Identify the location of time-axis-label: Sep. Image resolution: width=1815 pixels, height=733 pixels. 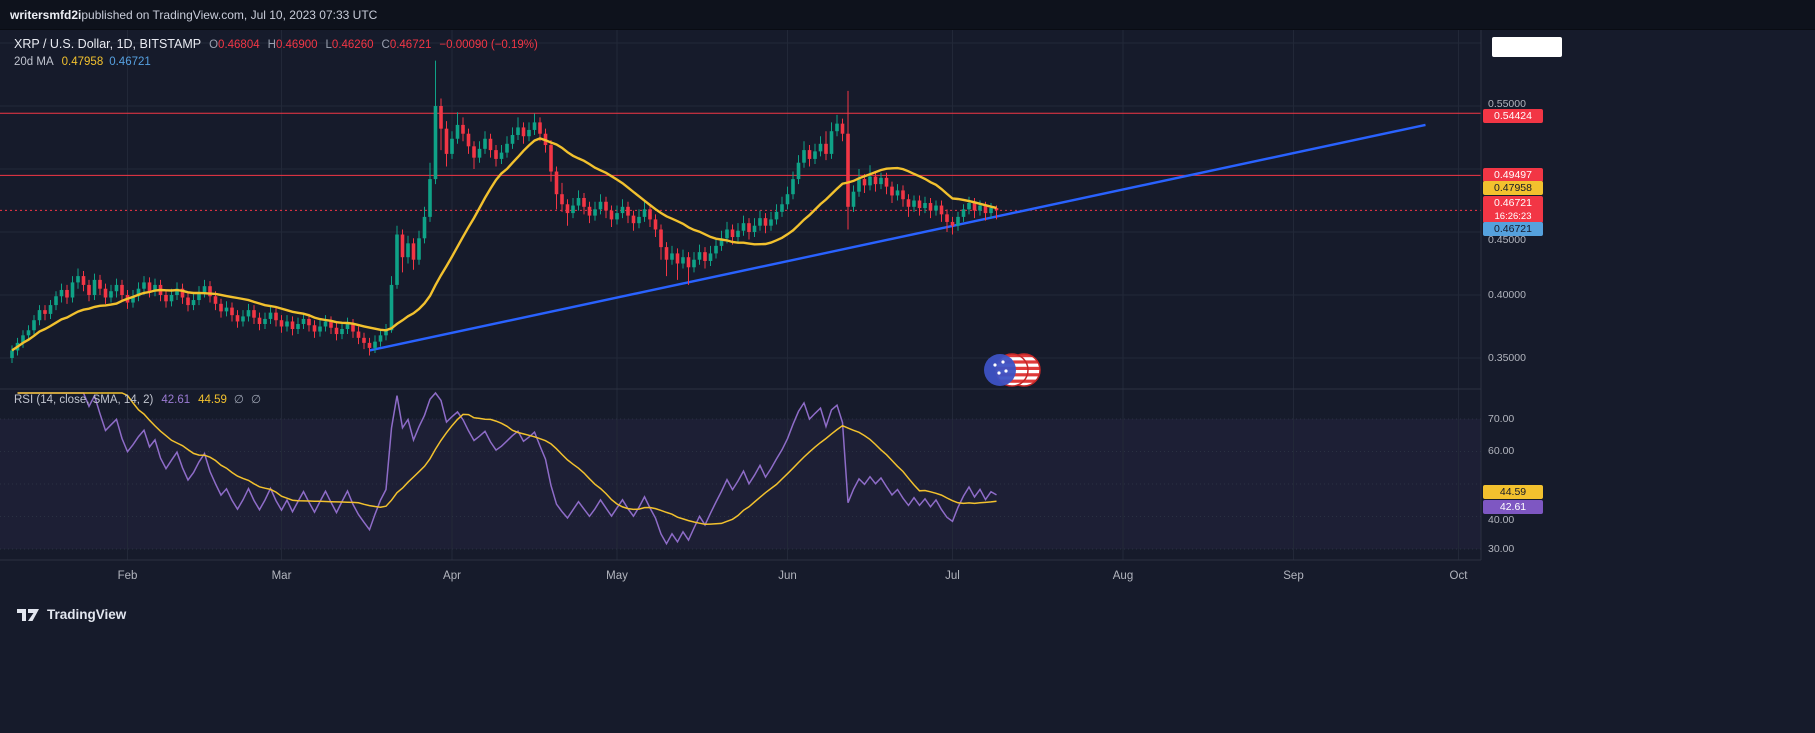
(1293, 576).